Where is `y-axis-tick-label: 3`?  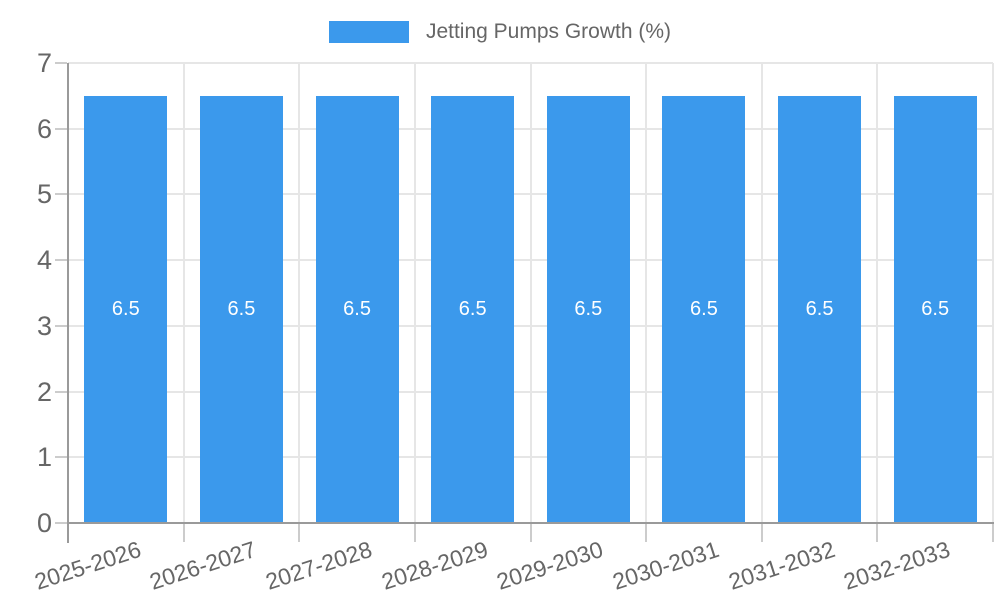 y-axis-tick-label: 3 is located at coordinates (44, 325).